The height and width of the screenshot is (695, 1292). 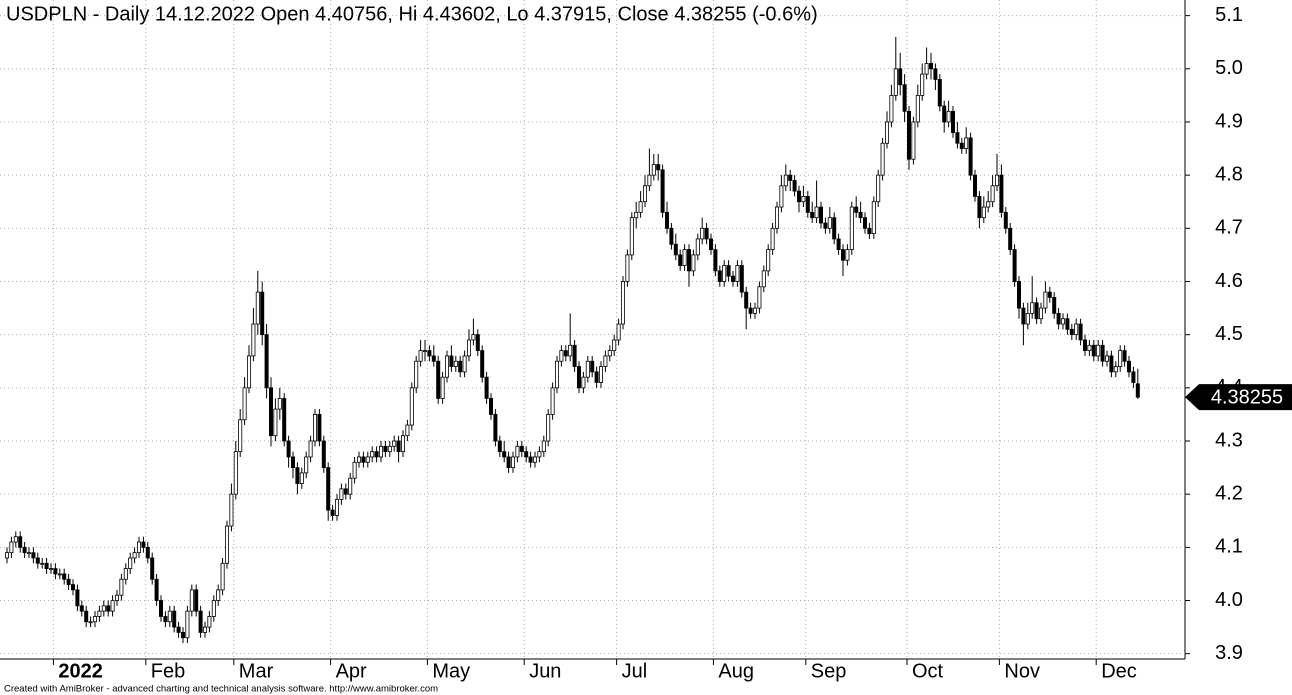 I want to click on y-tick-label: 4.5, so click(x=1229, y=334).